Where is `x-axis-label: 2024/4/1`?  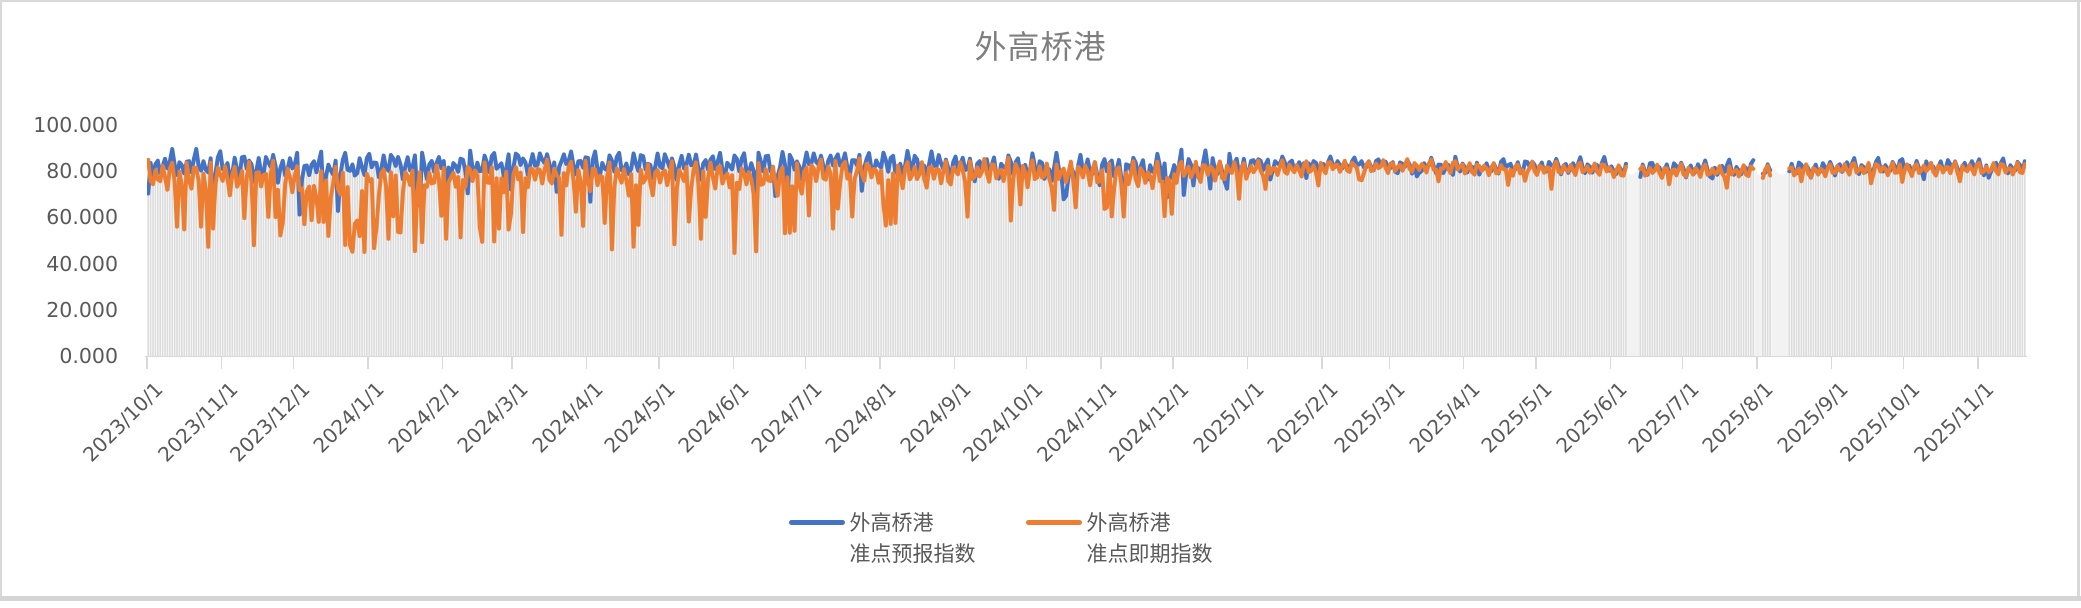
x-axis-label: 2024/4/1 is located at coordinates (567, 417).